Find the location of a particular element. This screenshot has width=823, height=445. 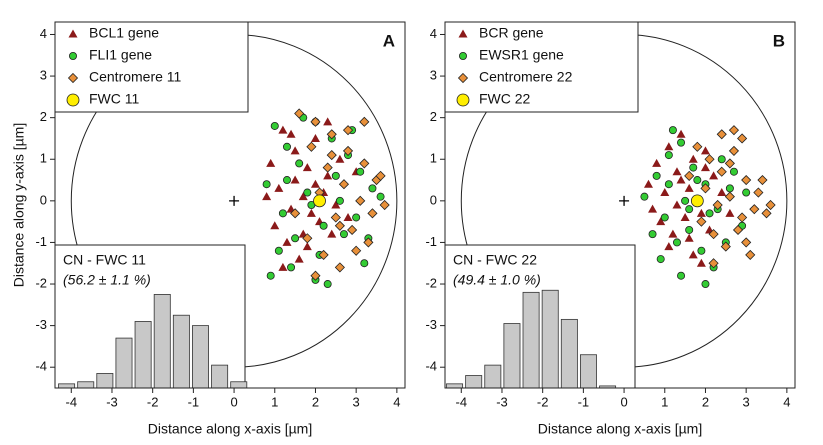

x-tick-label: 3 is located at coordinates (356, 401).